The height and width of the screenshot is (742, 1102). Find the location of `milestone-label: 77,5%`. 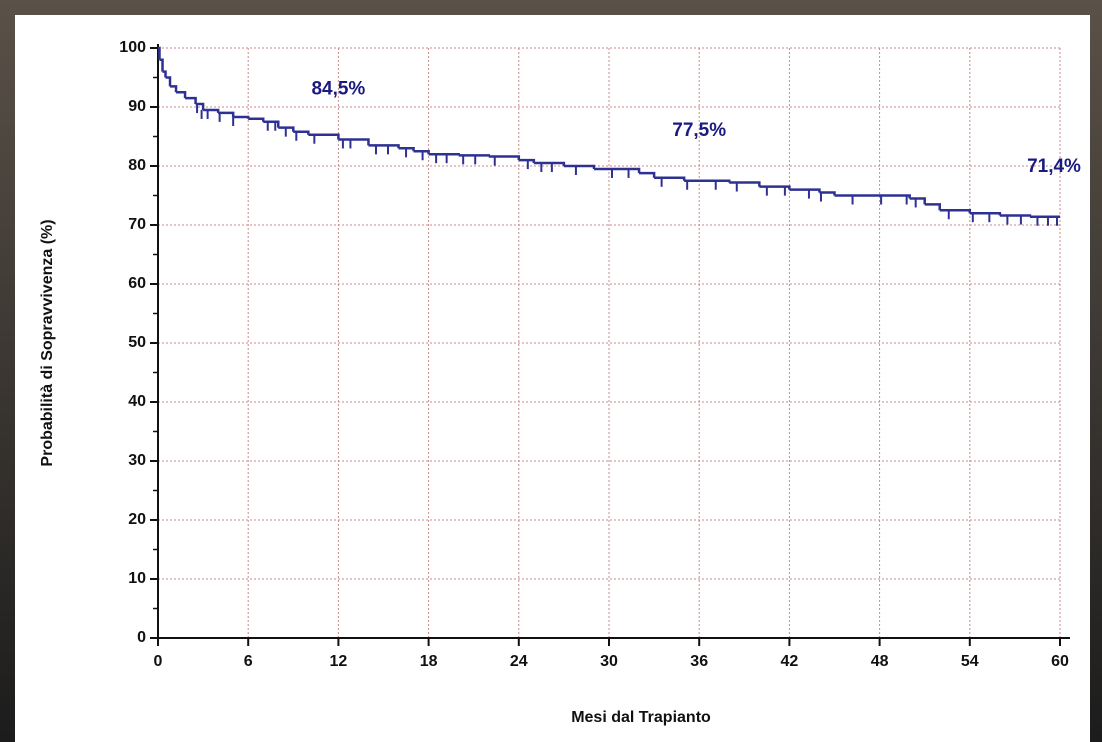

milestone-label: 77,5% is located at coordinates (699, 130).